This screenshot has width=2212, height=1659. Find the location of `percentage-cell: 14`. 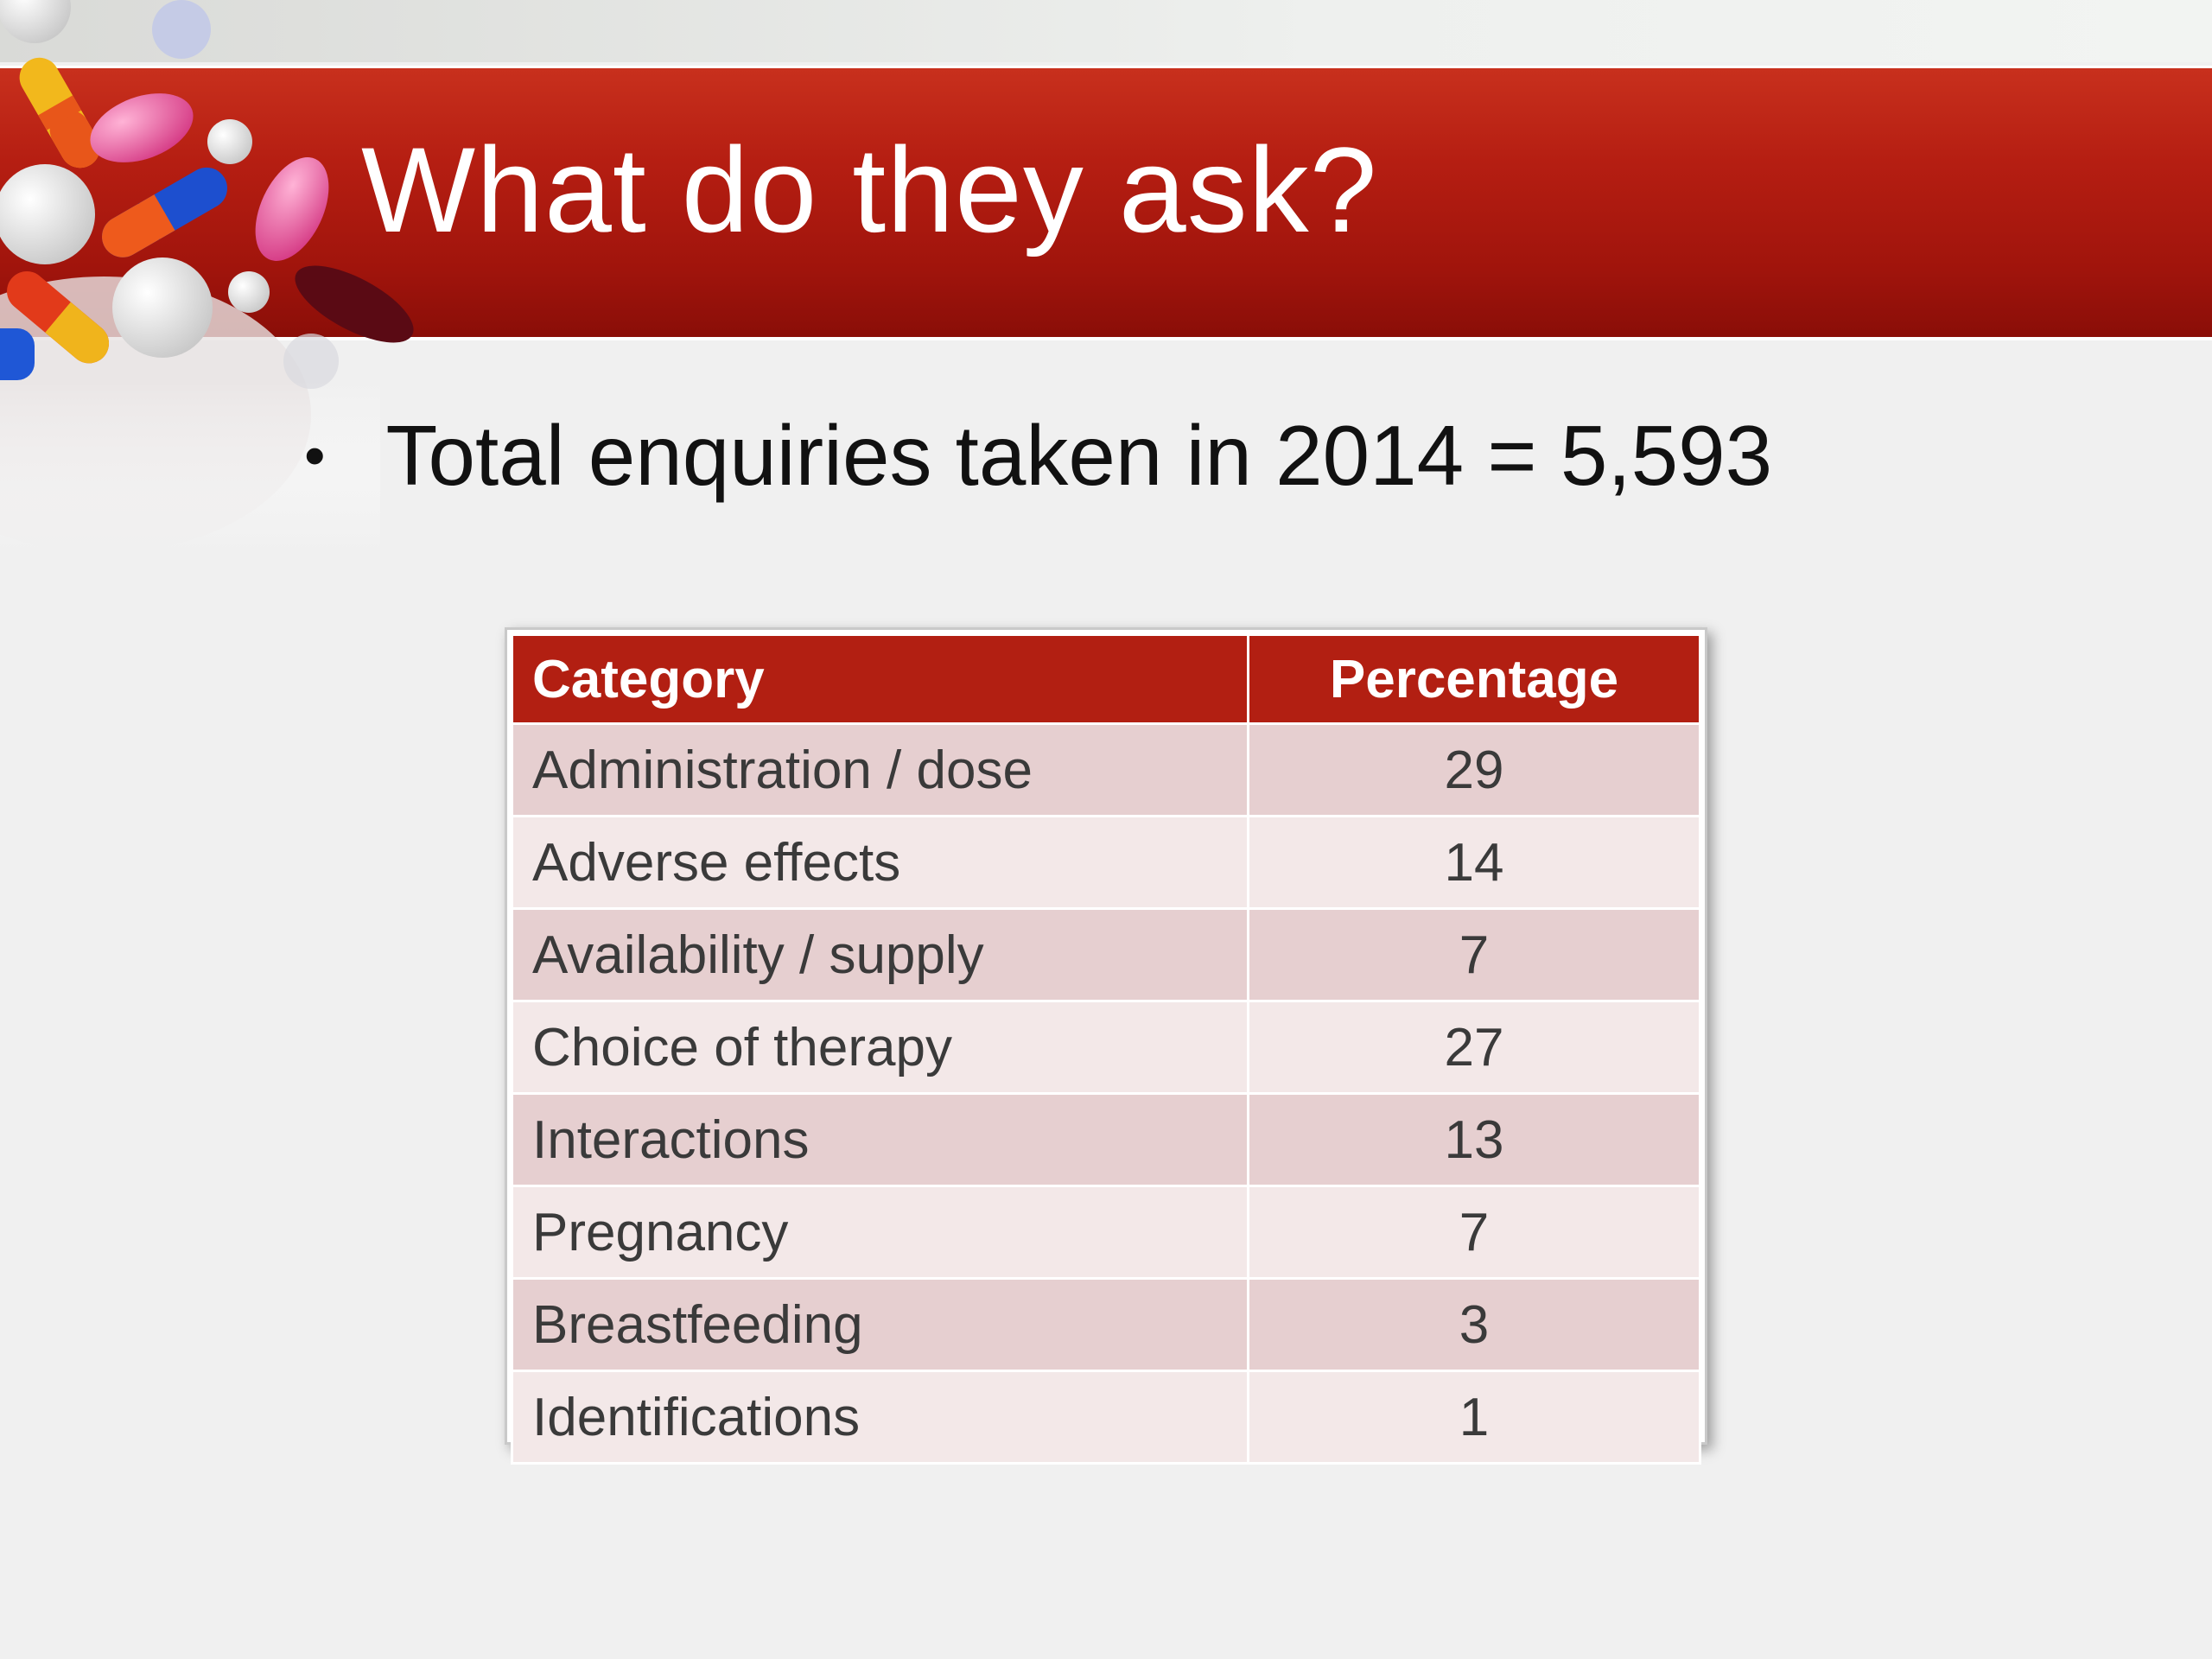

percentage-cell: 14 is located at coordinates (1474, 862).